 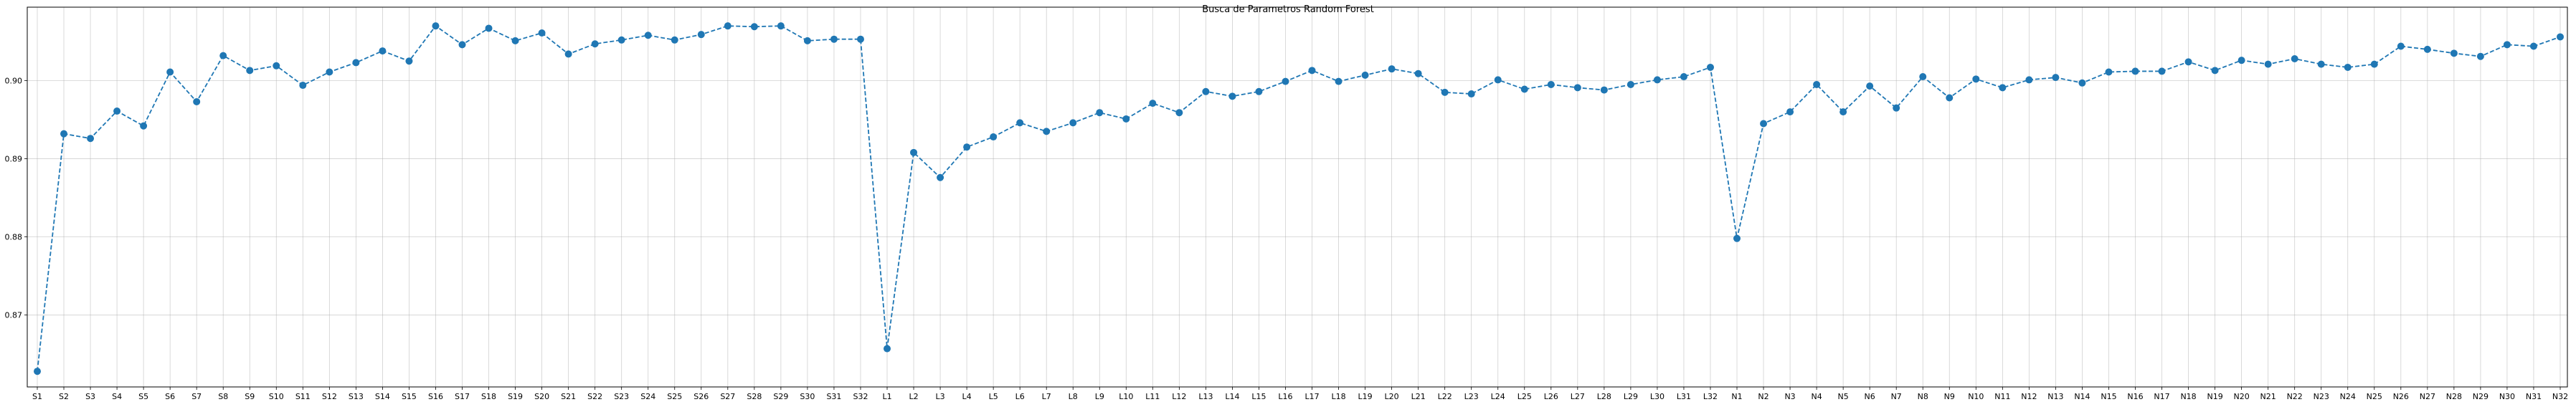 I want to click on x-tick-label: L8, so click(x=1073, y=396).